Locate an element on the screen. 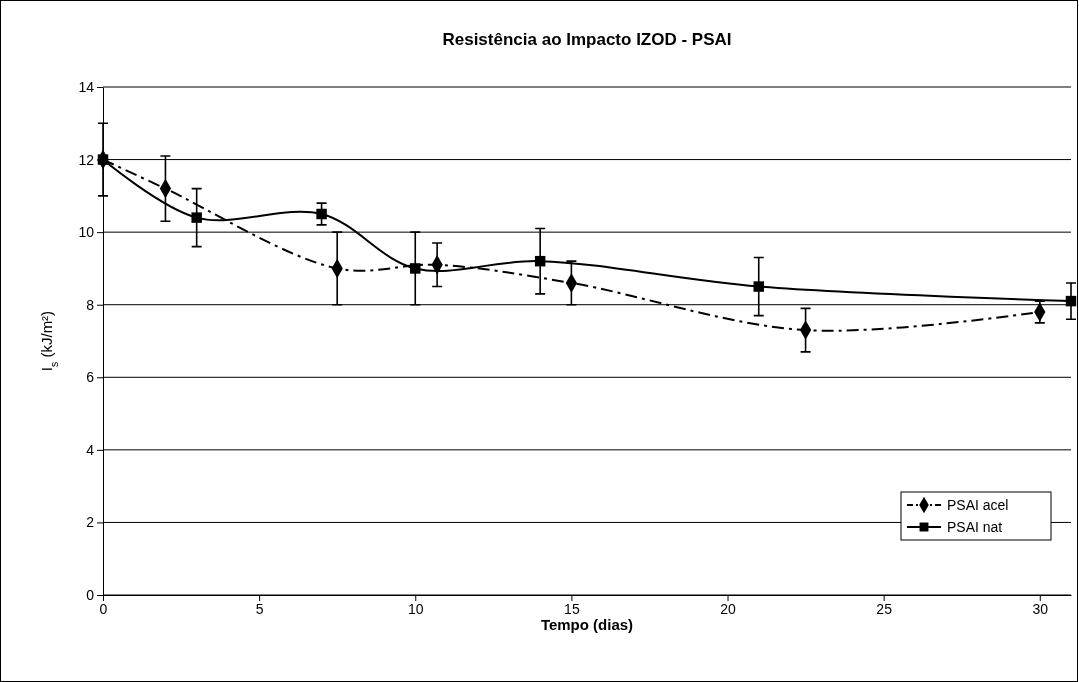 This screenshot has width=1079, height=682. y-tick-label: 14 is located at coordinates (86, 86).